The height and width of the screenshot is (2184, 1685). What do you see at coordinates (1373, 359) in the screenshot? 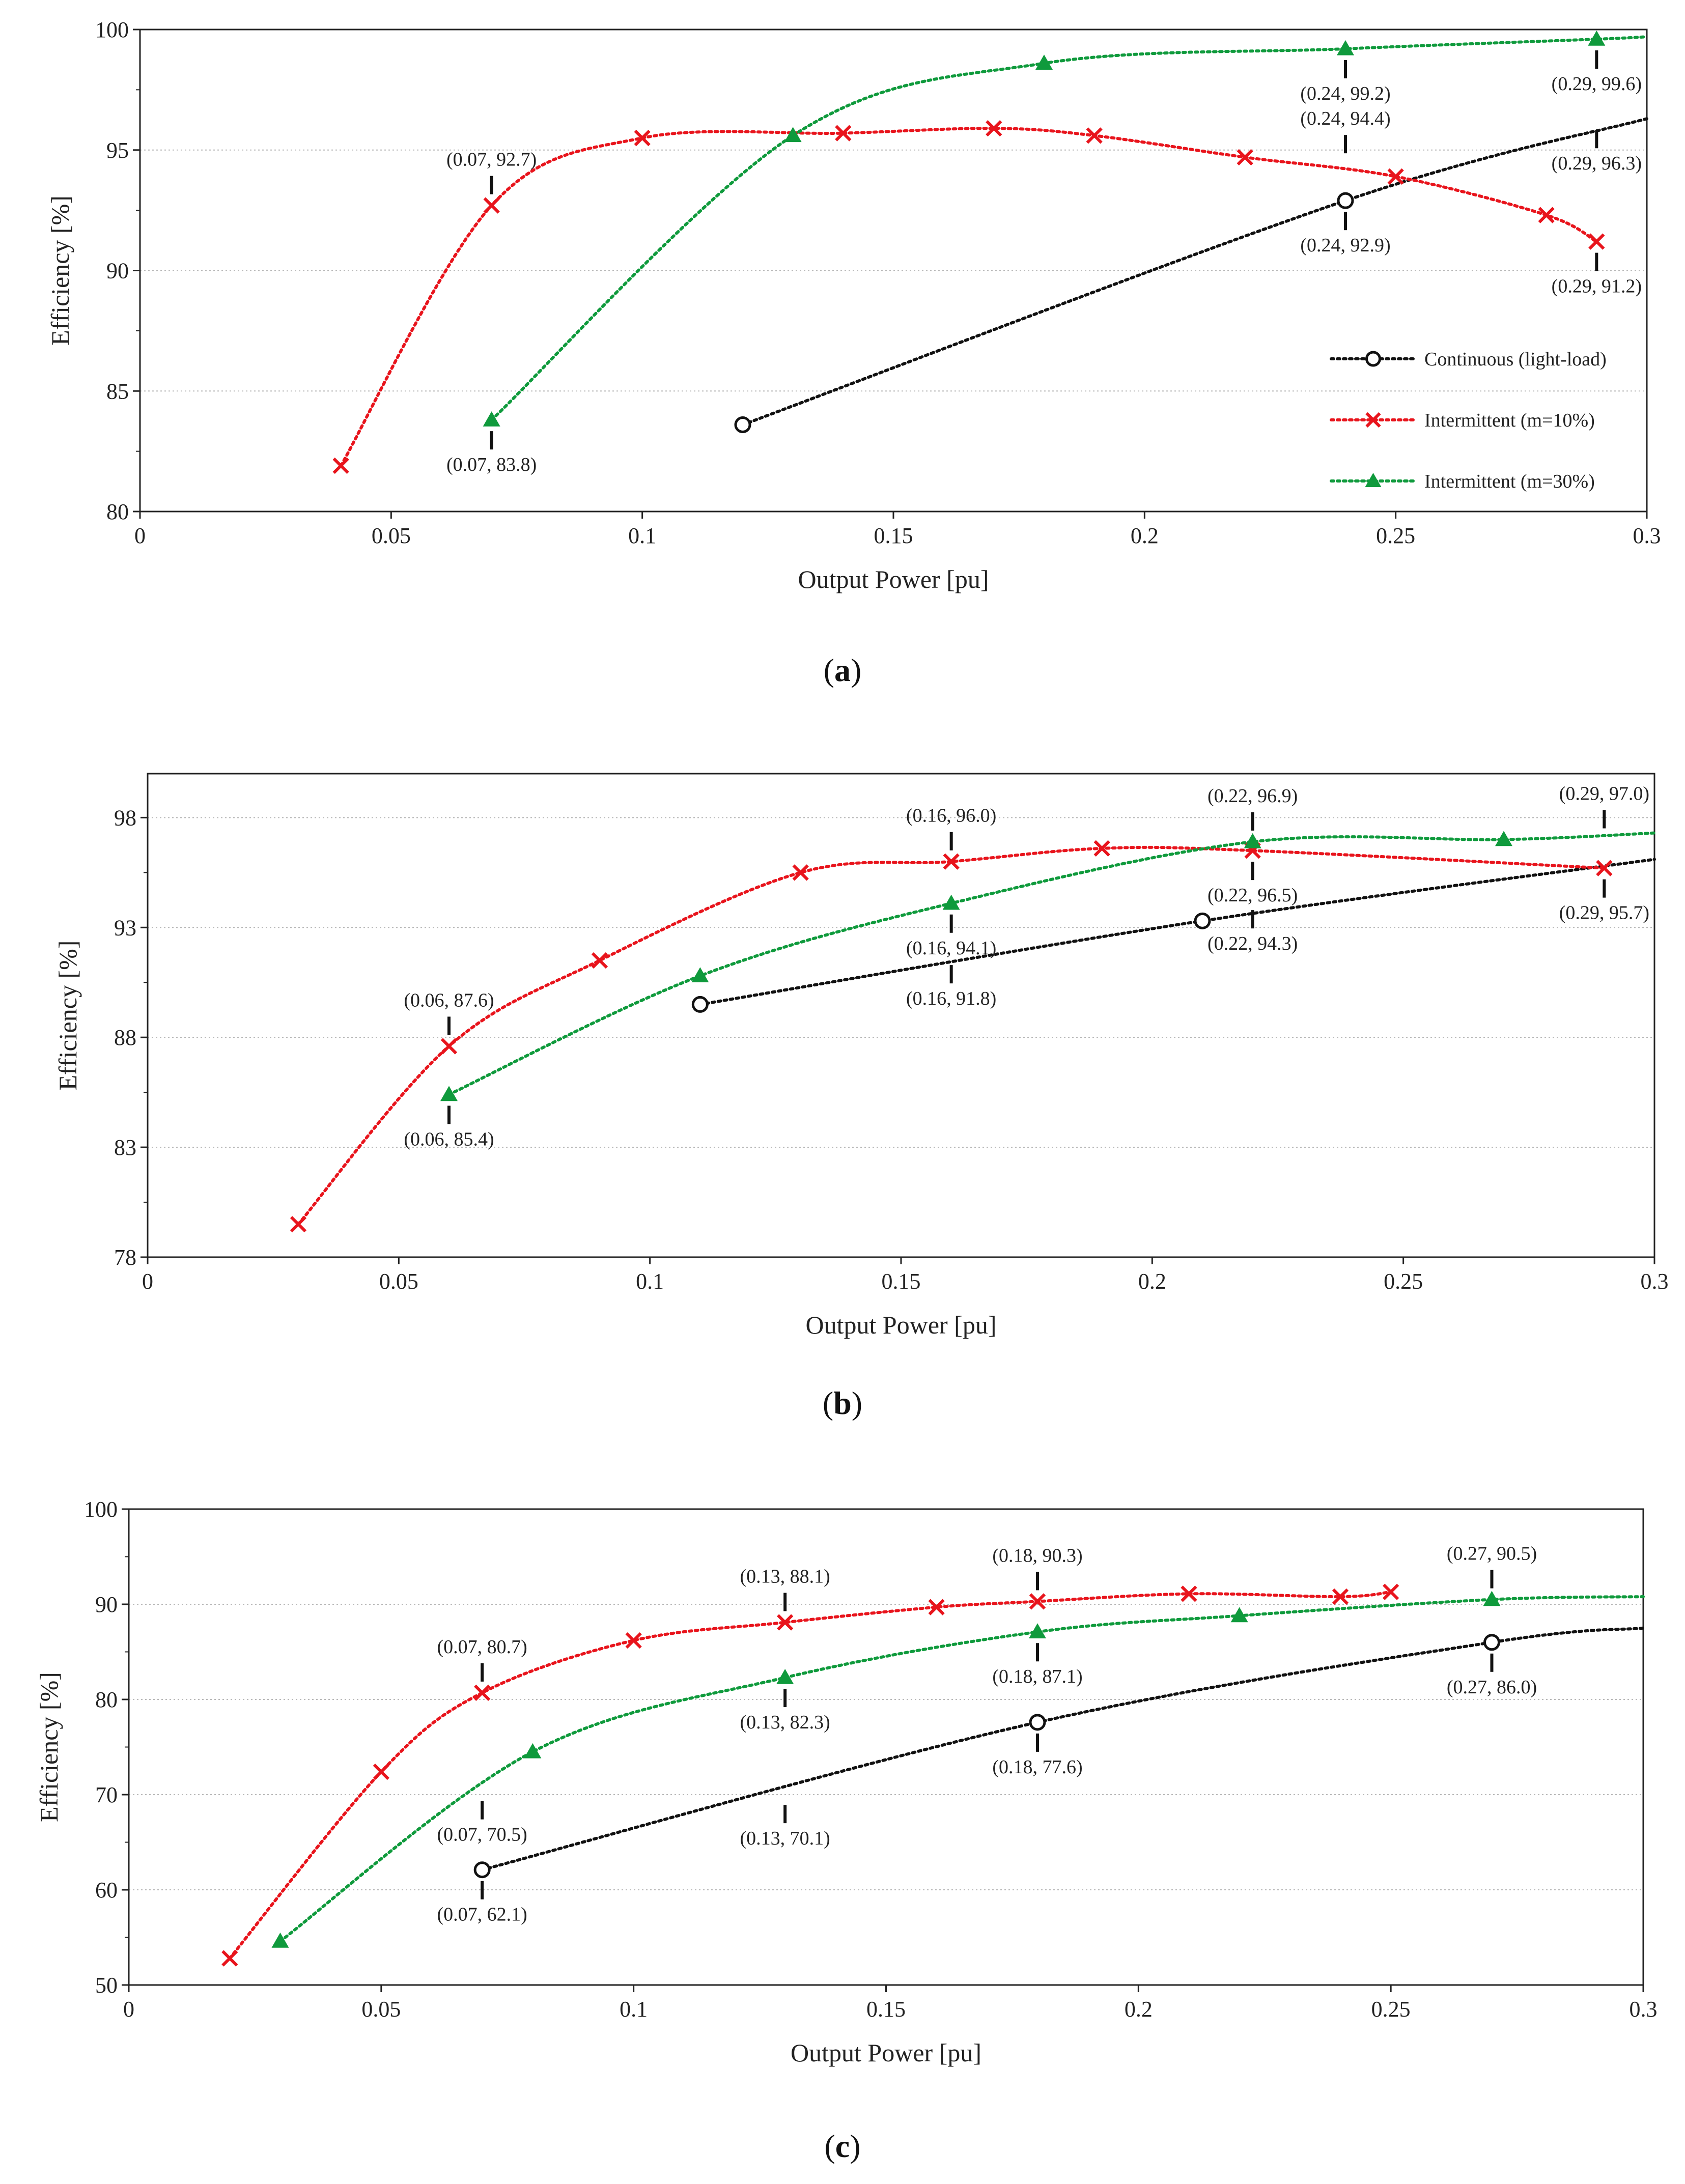
I see `legend-marker-continuous` at bounding box center [1373, 359].